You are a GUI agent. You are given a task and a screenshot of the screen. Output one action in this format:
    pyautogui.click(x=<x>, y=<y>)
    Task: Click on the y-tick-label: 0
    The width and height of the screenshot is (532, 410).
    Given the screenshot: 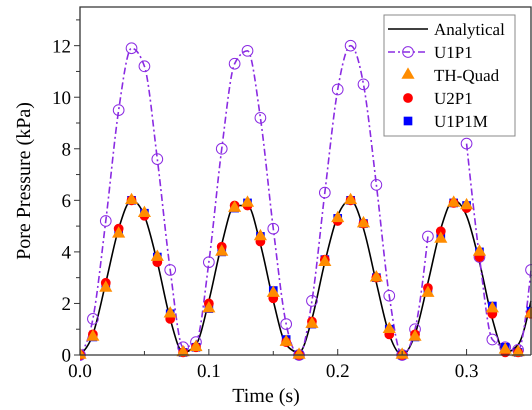 What is the action you would take?
    pyautogui.click(x=66, y=356)
    